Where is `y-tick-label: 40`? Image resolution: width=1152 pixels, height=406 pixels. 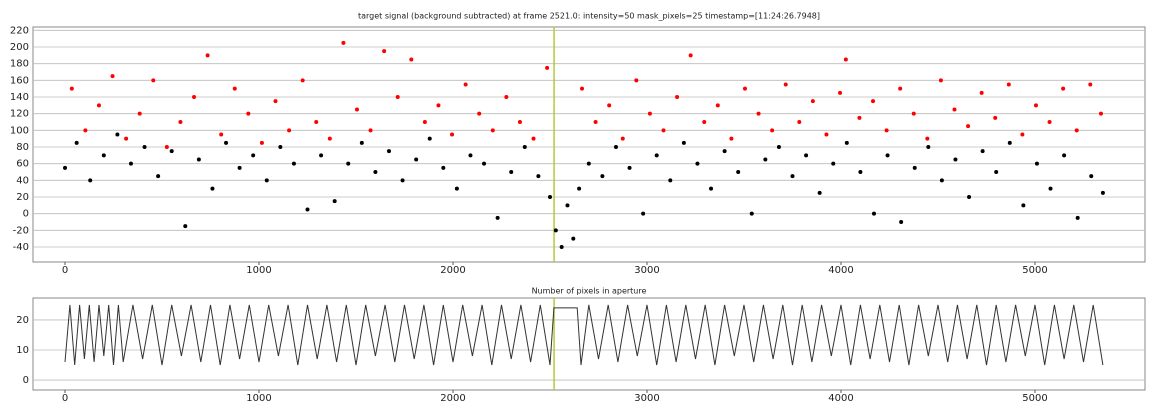
y-tick-label: 40 is located at coordinates (22, 180).